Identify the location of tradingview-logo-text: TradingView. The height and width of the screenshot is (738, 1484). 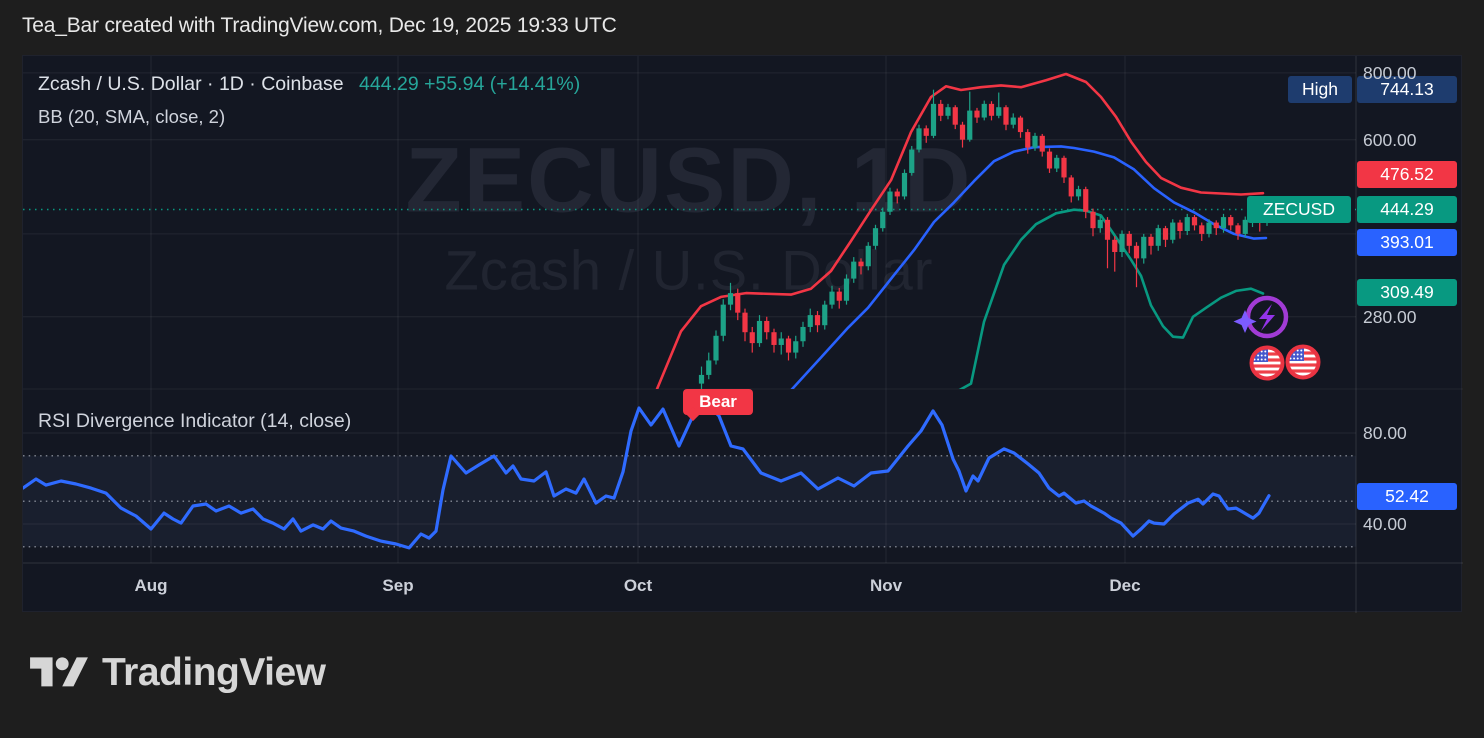
(214, 672).